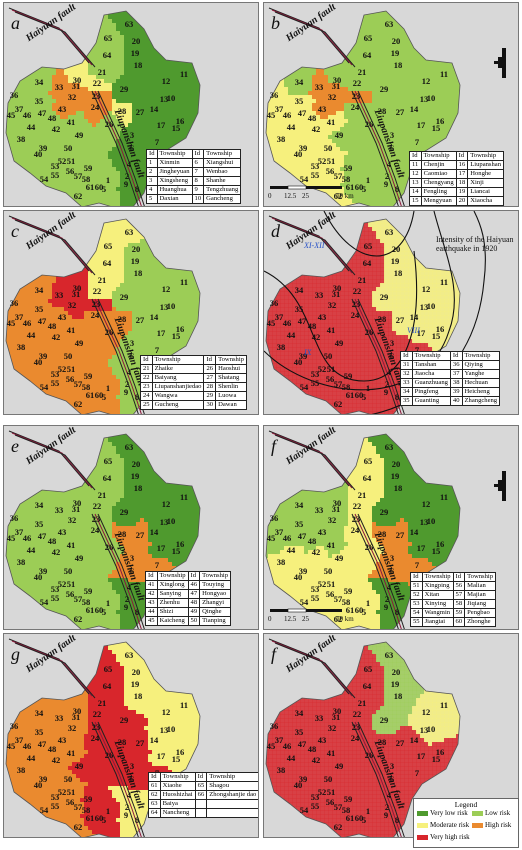  What do you see at coordinates (270, 619) in the screenshot?
I see `scale-tick-label: 0` at bounding box center [270, 619].